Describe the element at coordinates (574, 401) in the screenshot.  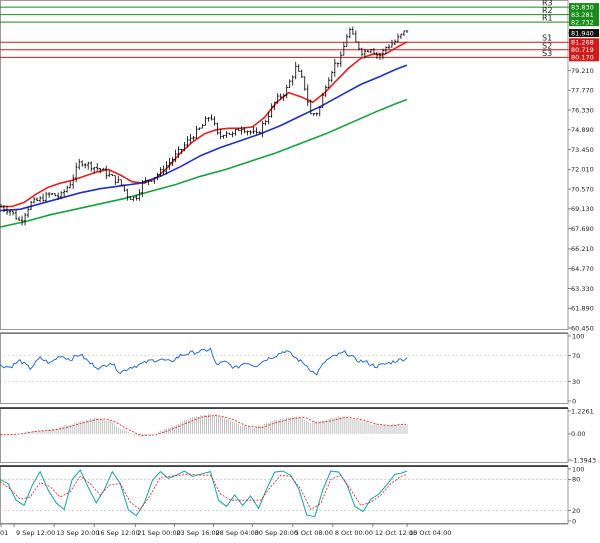
I see `rsi-axis-label: 0` at that location.